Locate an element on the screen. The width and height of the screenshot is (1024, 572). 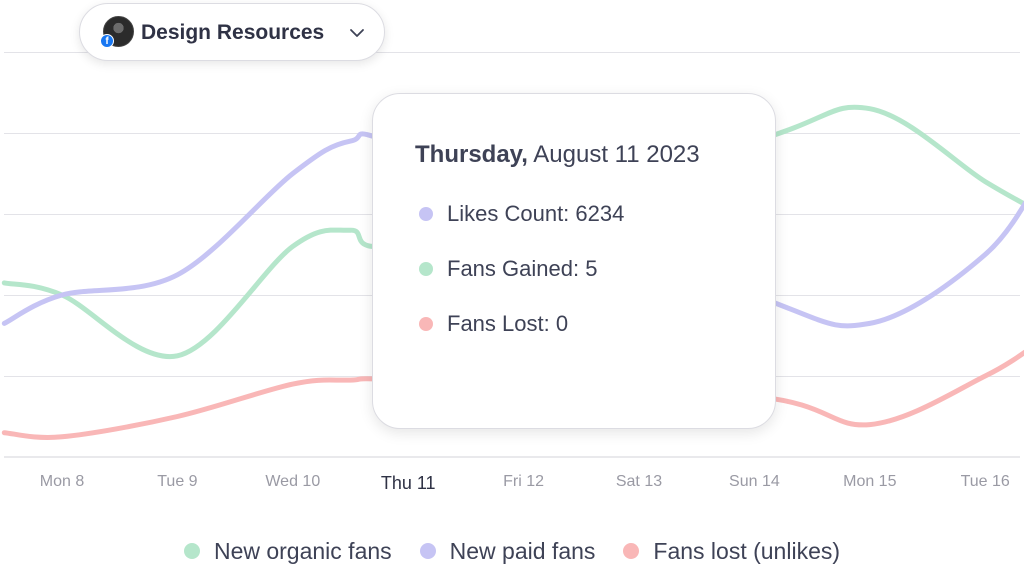
tooltip-row-likes: Likes Count: 6234 is located at coordinates (521, 214).